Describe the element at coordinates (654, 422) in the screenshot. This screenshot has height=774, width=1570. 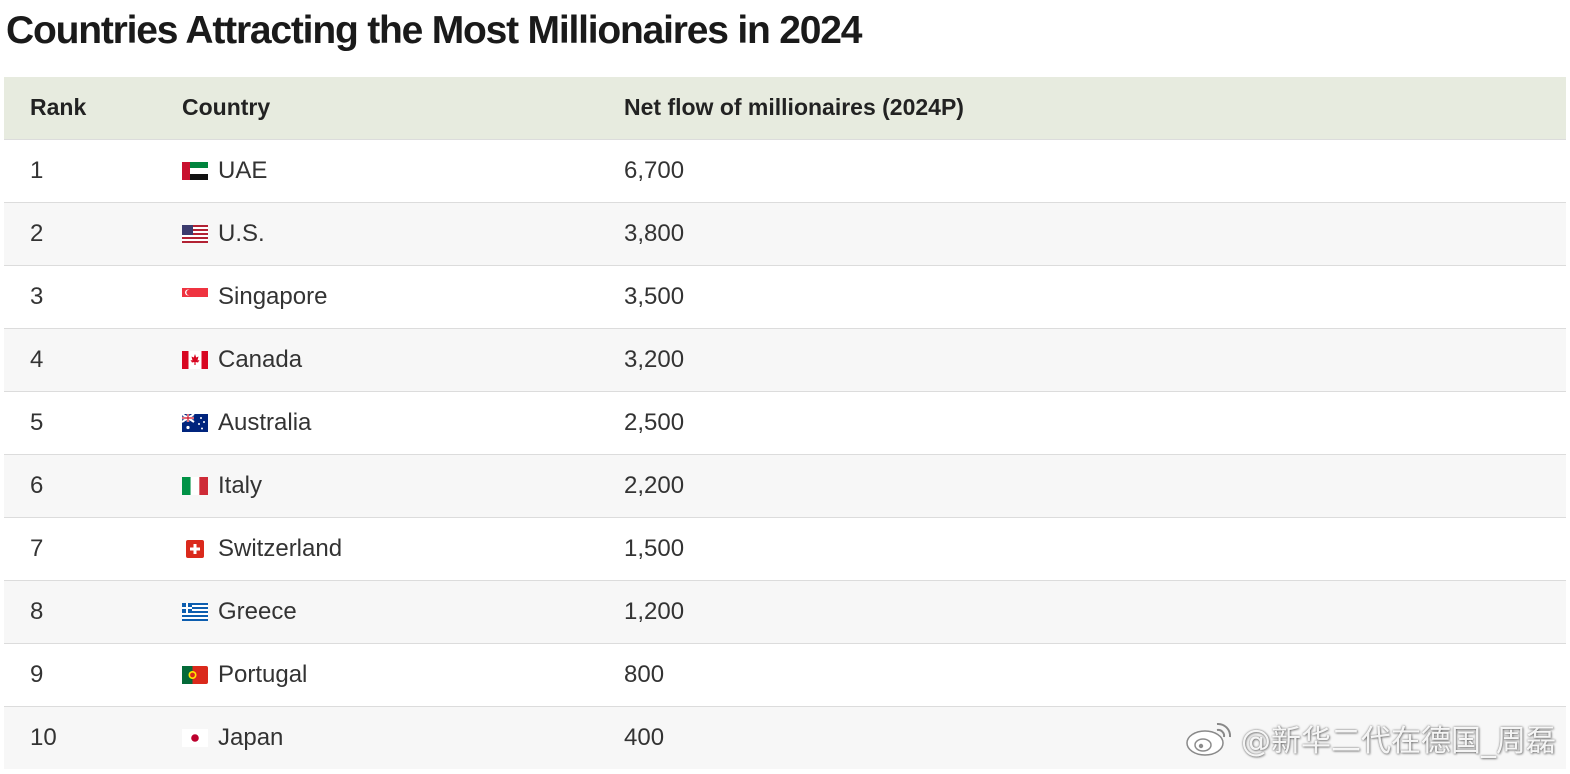
I see `net-flow-cell: 2,500` at that location.